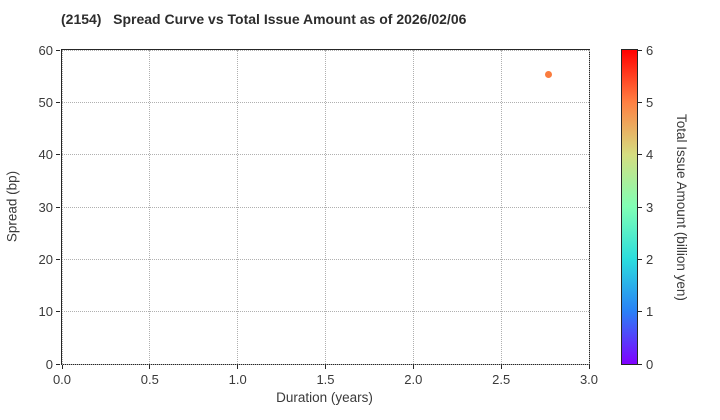  What do you see at coordinates (324, 397) in the screenshot?
I see `x-axis-label: Duration (years)` at bounding box center [324, 397].